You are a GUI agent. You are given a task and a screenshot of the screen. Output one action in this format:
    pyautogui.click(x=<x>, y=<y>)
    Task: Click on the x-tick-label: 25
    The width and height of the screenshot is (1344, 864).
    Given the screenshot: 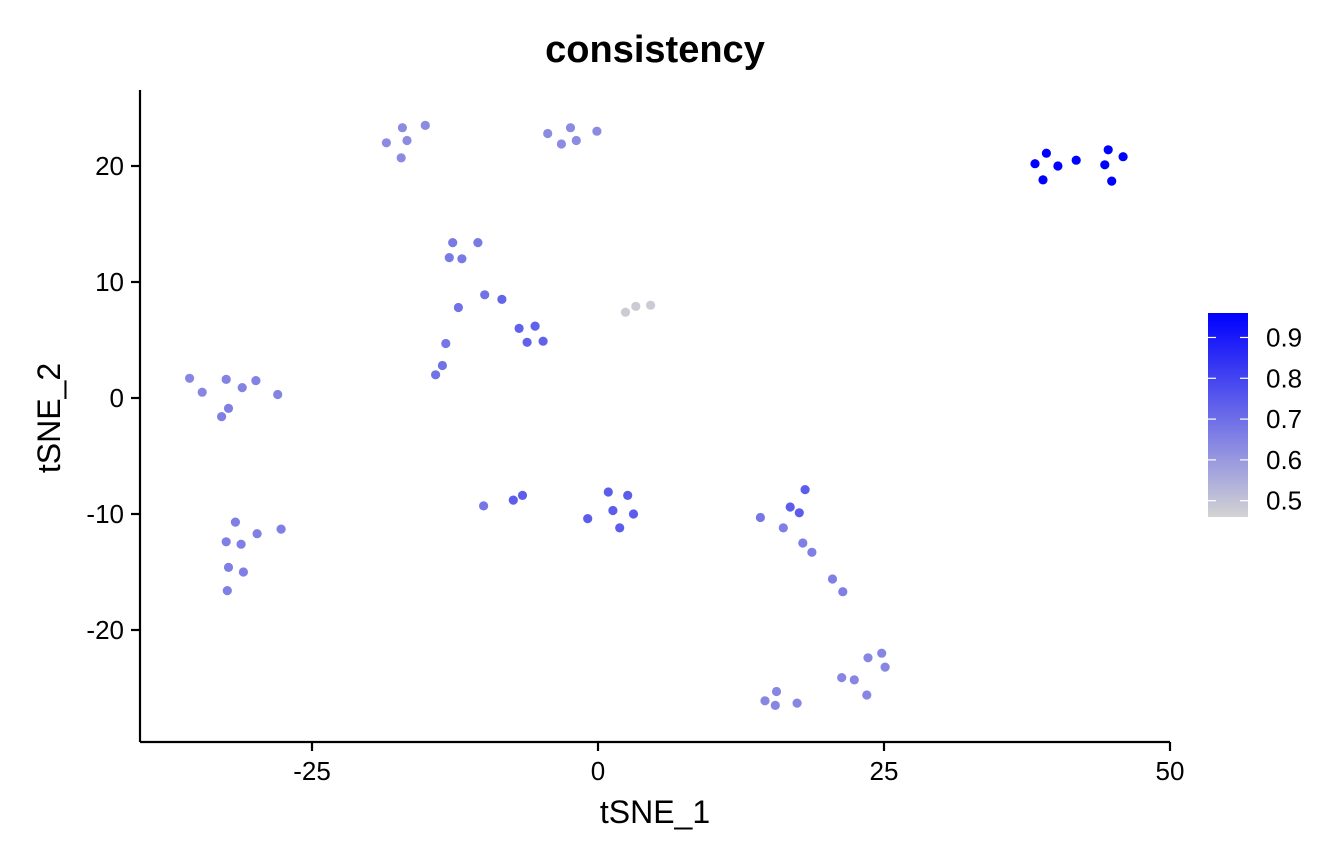 What is the action you would take?
    pyautogui.click(x=884, y=771)
    